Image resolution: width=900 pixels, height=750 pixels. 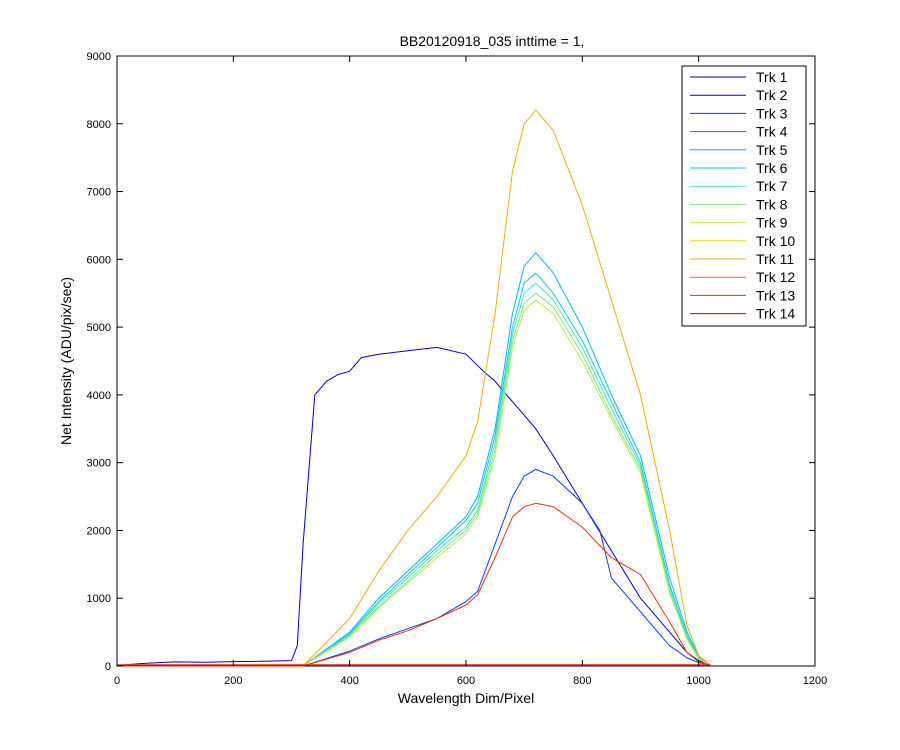 What do you see at coordinates (772, 186) in the screenshot?
I see `legend-label: Trk 7` at bounding box center [772, 186].